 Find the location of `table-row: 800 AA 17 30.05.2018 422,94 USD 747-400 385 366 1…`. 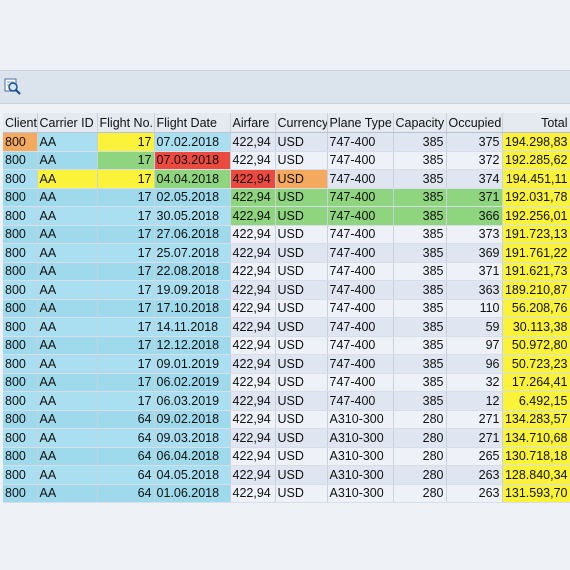

table-row: 800 AA 17 30.05.2018 422,94 USD 747-400 385 366 1… is located at coordinates (286, 216).